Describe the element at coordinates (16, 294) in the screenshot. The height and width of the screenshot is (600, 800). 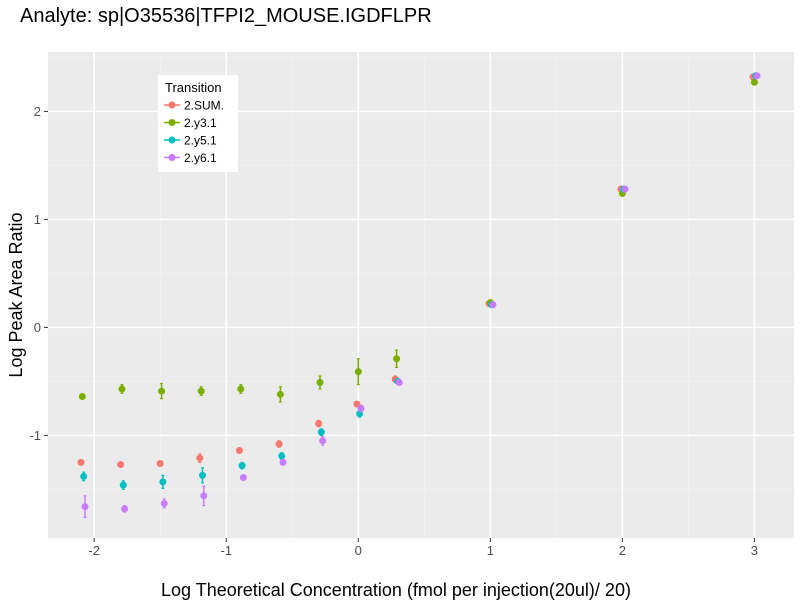
I see `y-axis-title: Log Peak Area Ratio` at that location.